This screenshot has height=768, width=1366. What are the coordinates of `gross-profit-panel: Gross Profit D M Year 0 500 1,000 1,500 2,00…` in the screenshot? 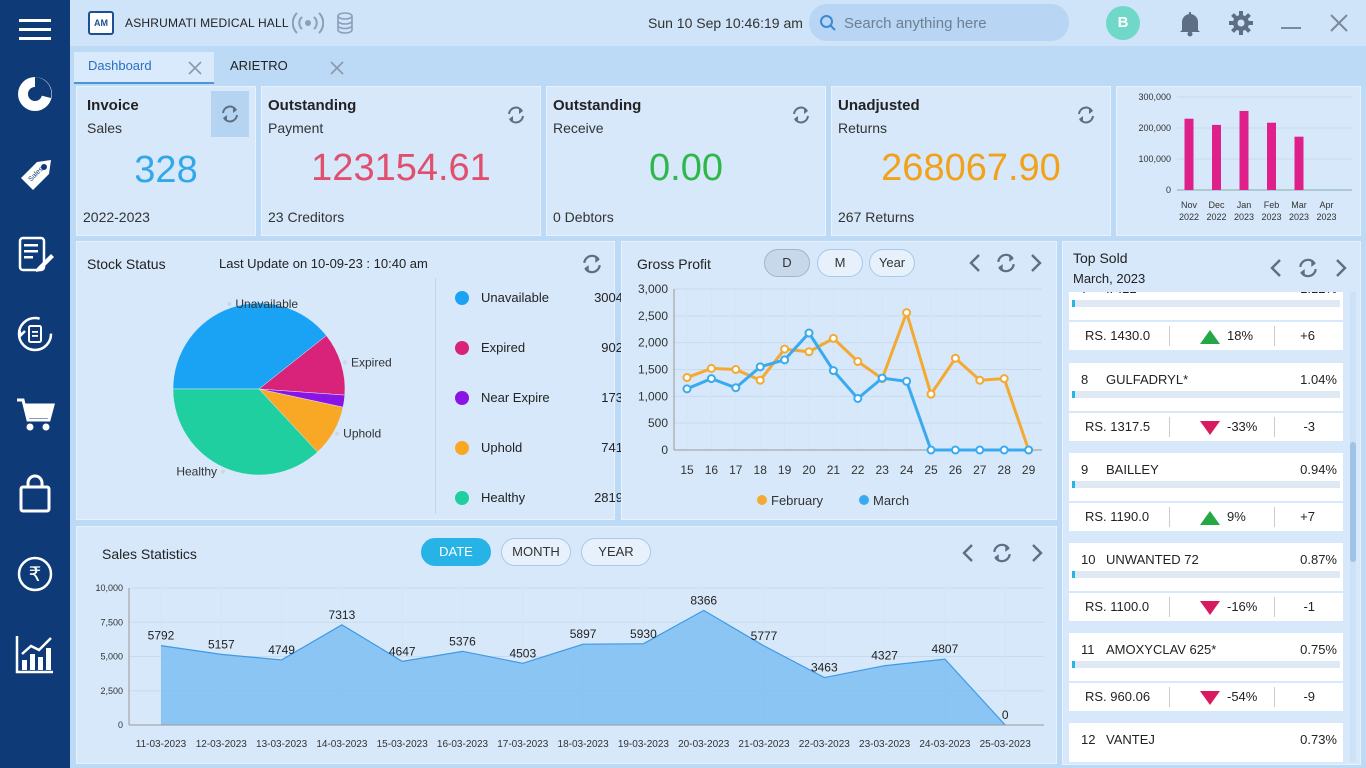 It's located at (839, 380).